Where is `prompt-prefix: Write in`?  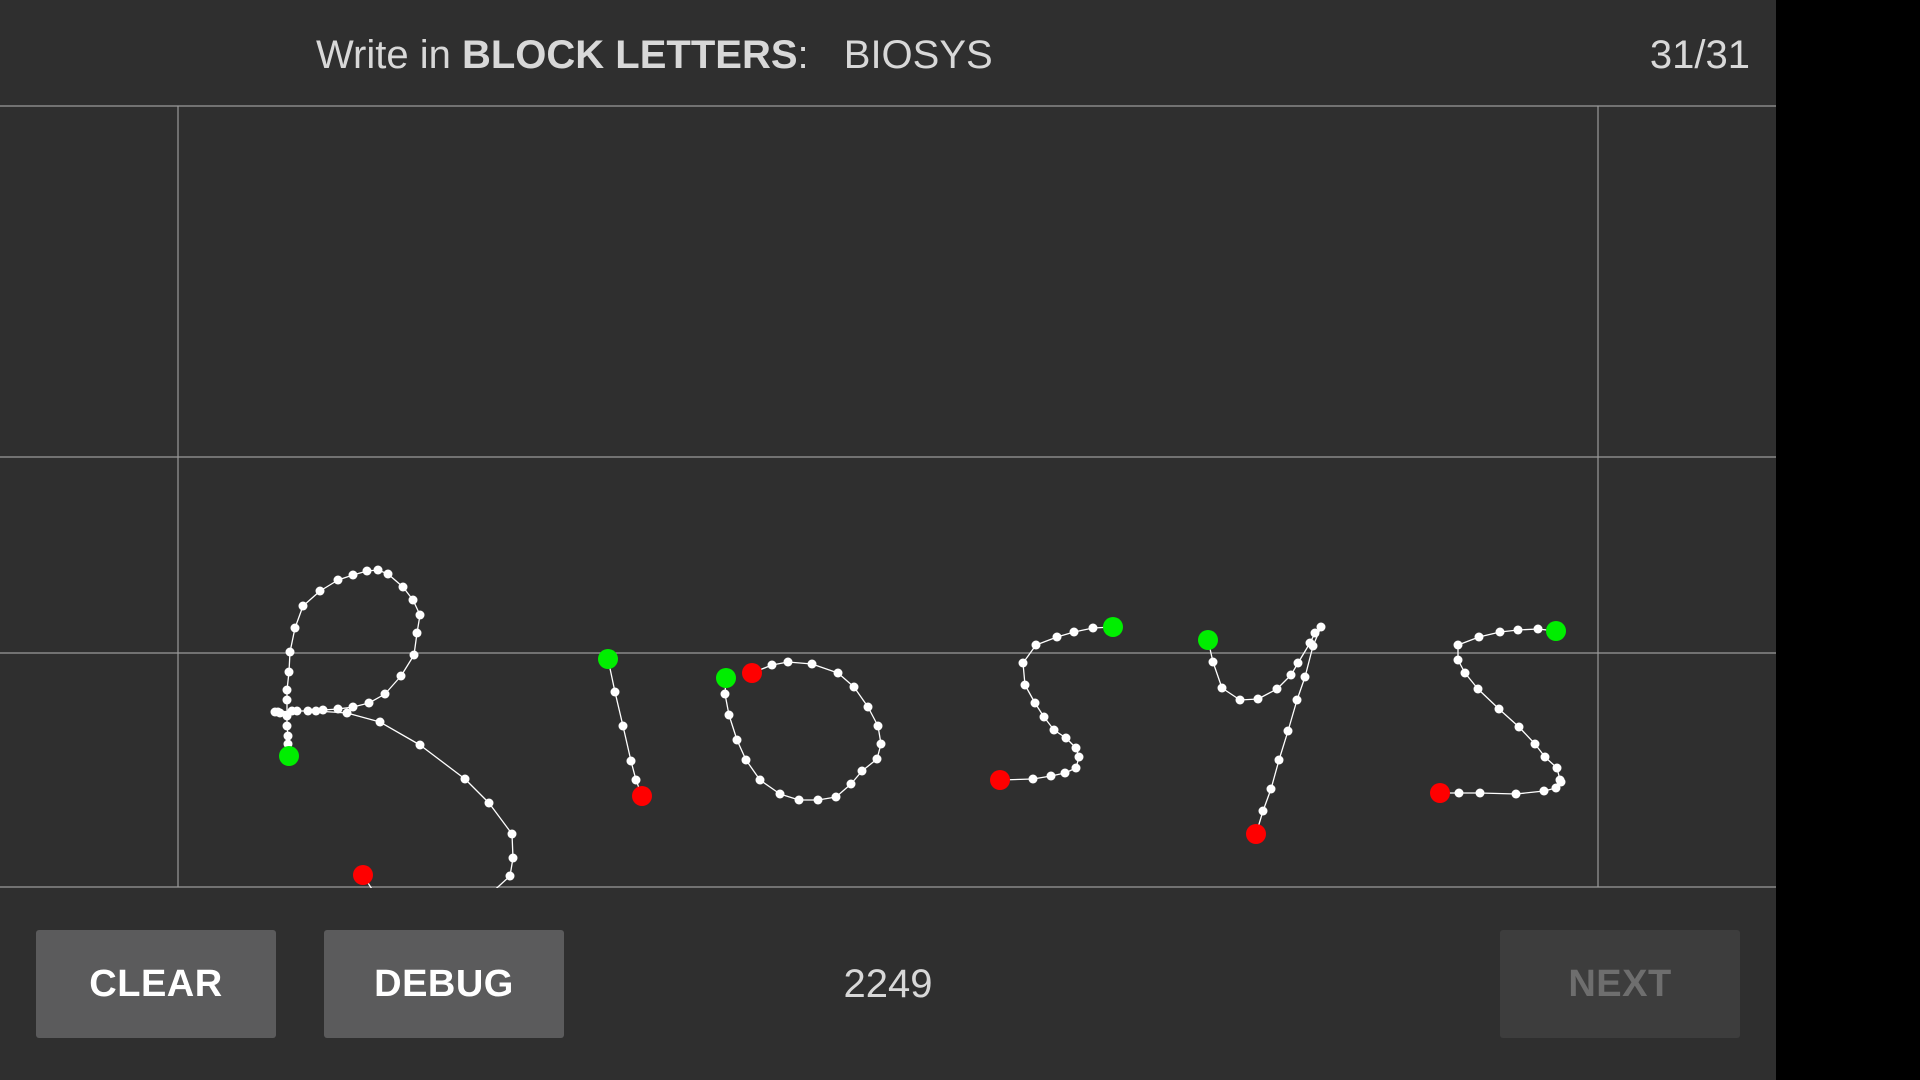
prompt-prefix: Write in is located at coordinates (383, 55).